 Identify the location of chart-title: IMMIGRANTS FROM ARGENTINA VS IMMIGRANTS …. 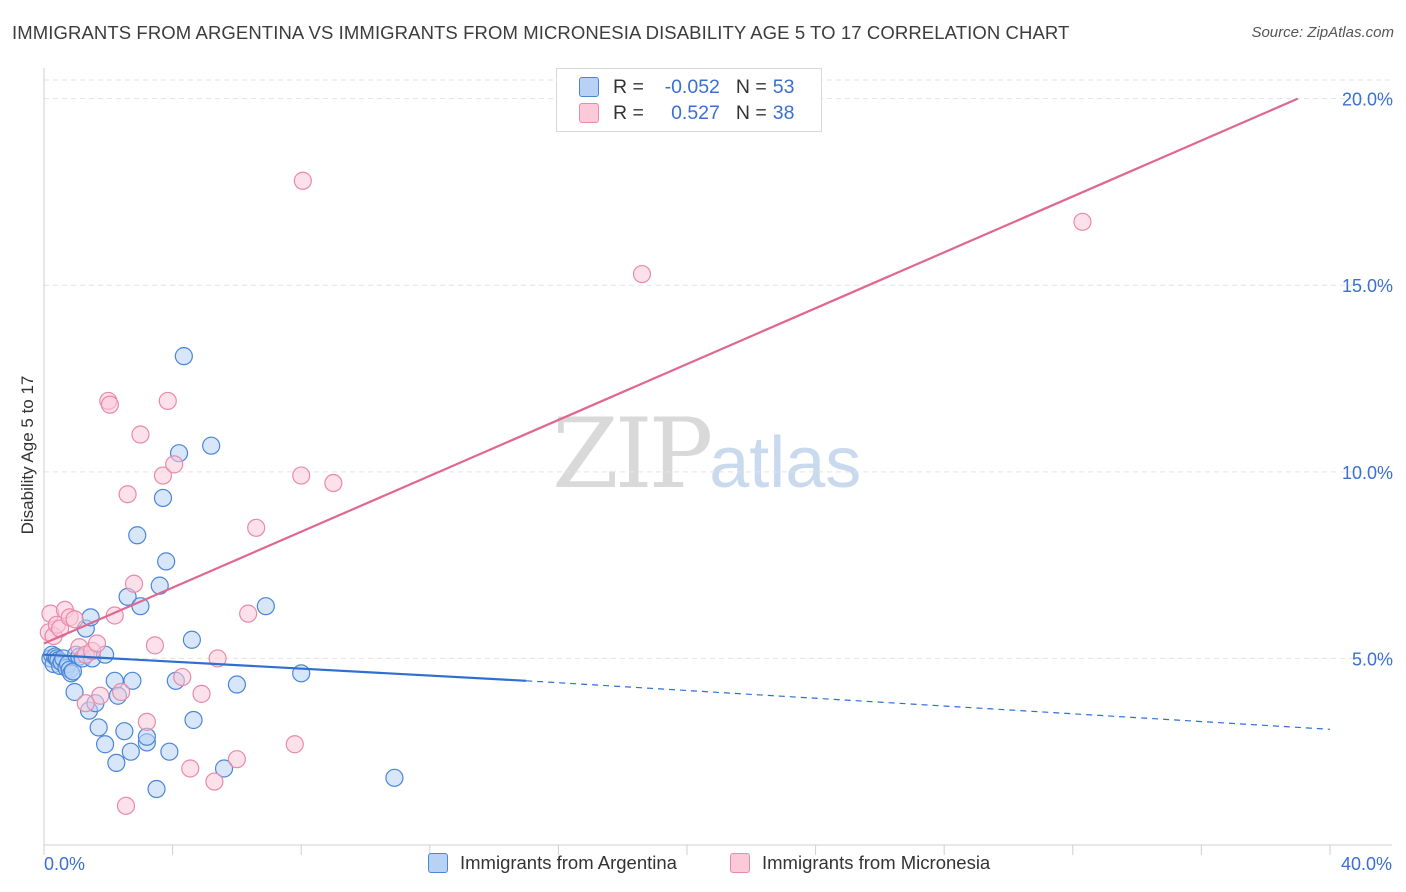
(541, 32).